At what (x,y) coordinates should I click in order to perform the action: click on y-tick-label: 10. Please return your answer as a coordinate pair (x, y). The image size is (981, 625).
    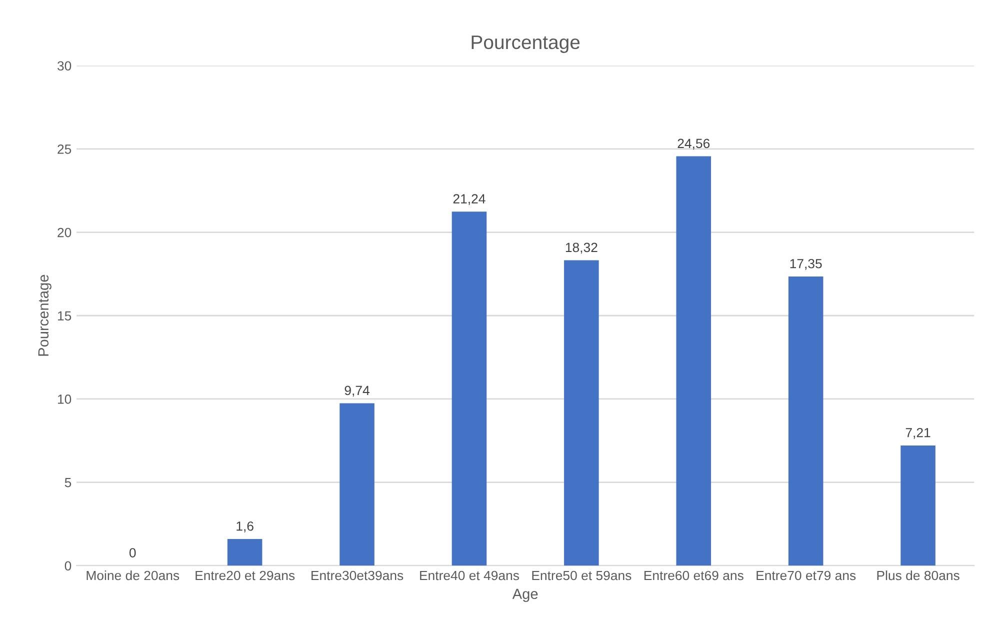
    Looking at the image, I should click on (65, 399).